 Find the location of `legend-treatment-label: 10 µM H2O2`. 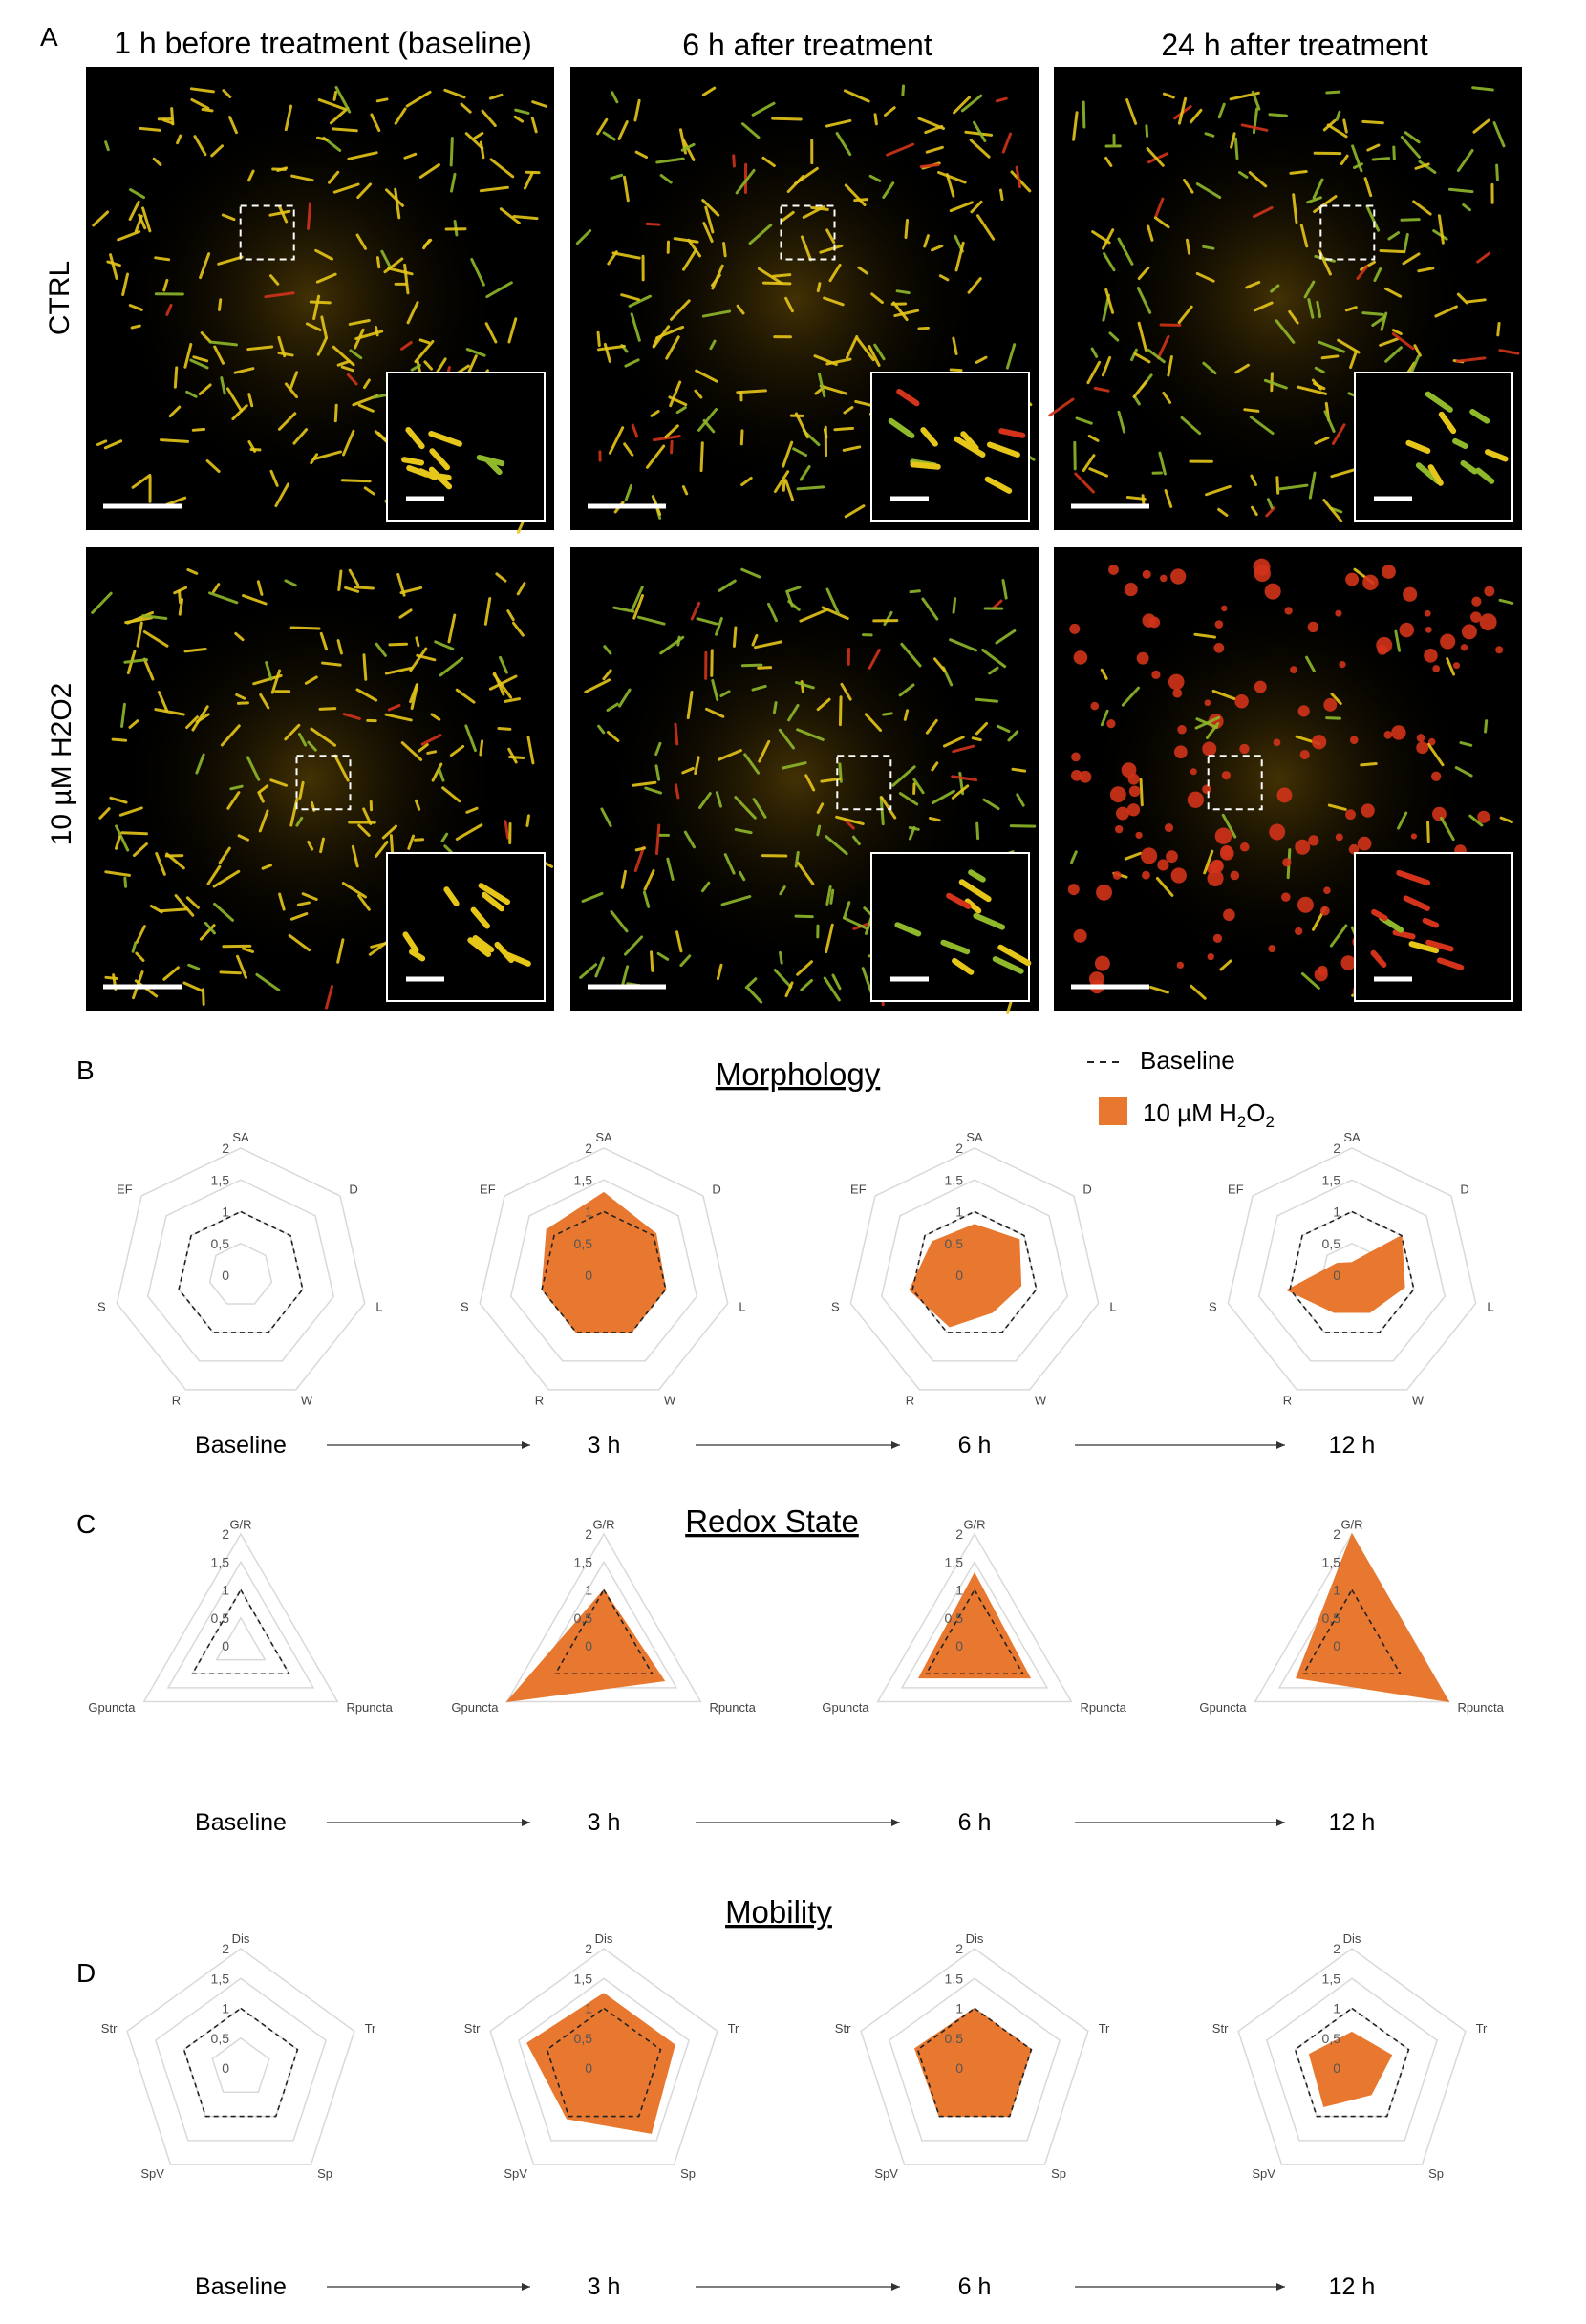

legend-treatment-label: 10 µM H2O2 is located at coordinates (1209, 1114).